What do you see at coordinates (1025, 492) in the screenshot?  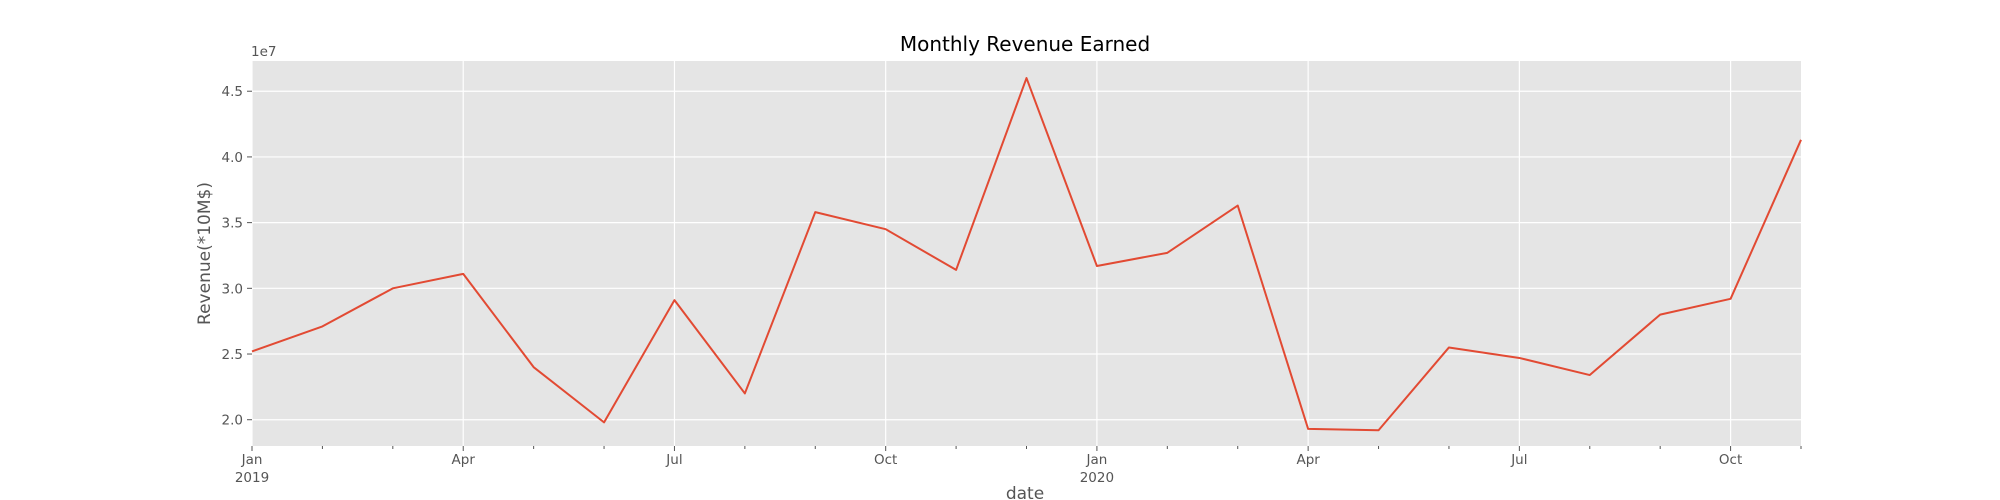 I see `x-axis-label: date` at bounding box center [1025, 492].